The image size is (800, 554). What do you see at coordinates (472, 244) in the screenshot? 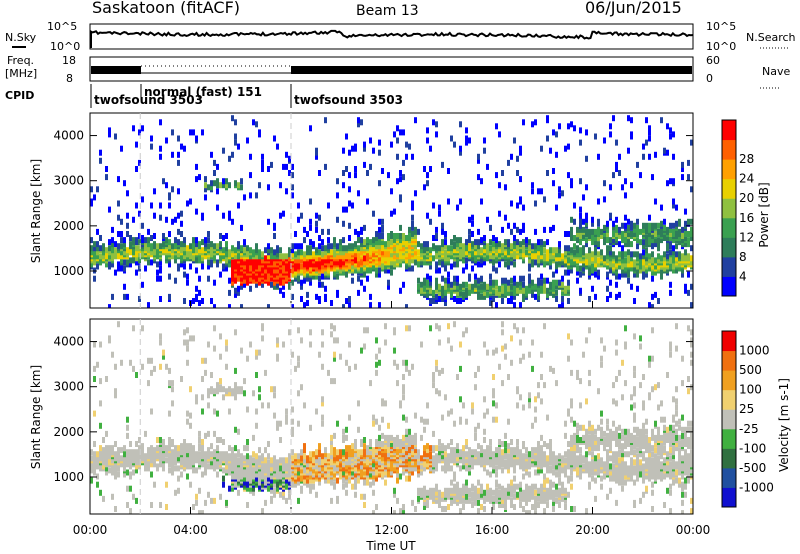
I see `power-heatmap-cell-1946` at bounding box center [472, 244].